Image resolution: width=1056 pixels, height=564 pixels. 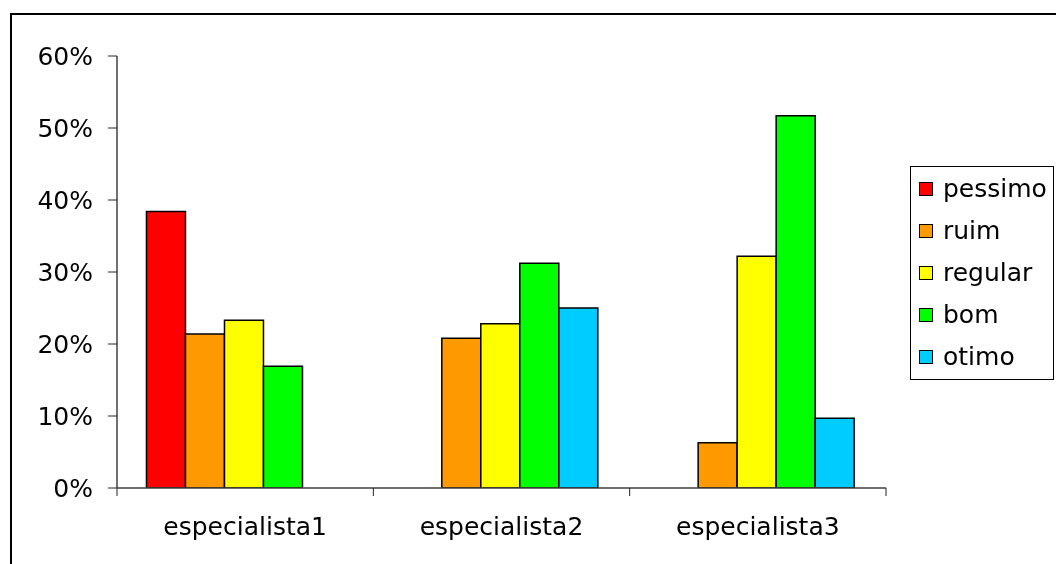 I want to click on y-tick-label: 0%, so click(x=73, y=488).